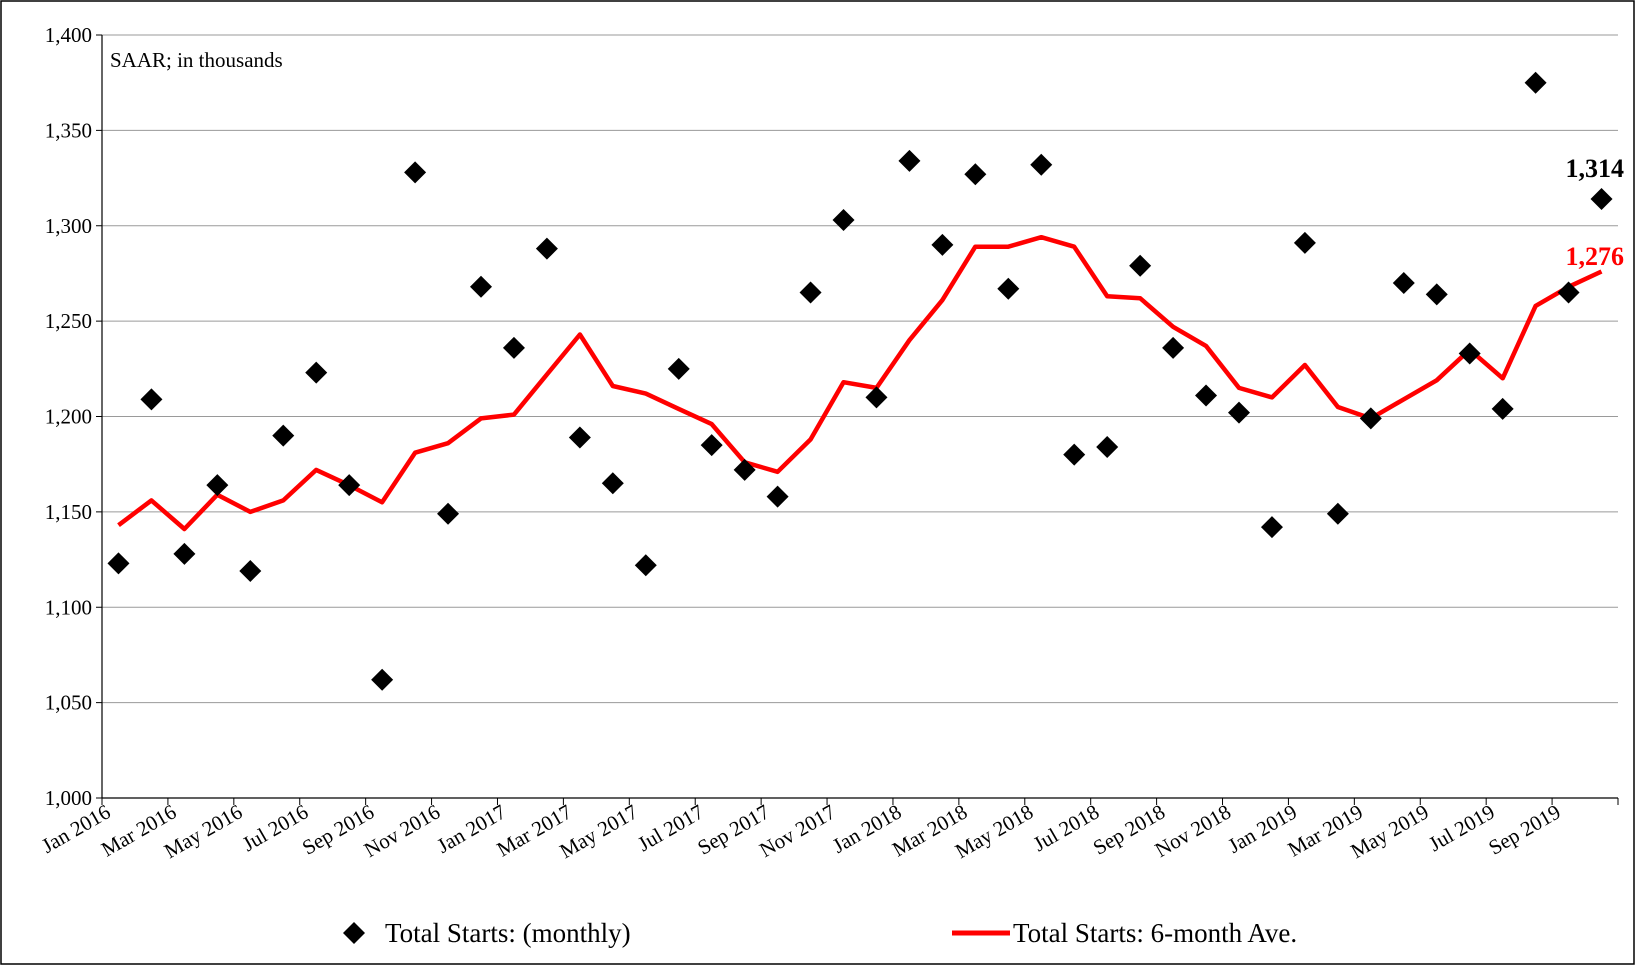 The width and height of the screenshot is (1635, 965). What do you see at coordinates (1155, 933) in the screenshot?
I see `legend-label-average: Total Starts: 6-month Ave.` at bounding box center [1155, 933].